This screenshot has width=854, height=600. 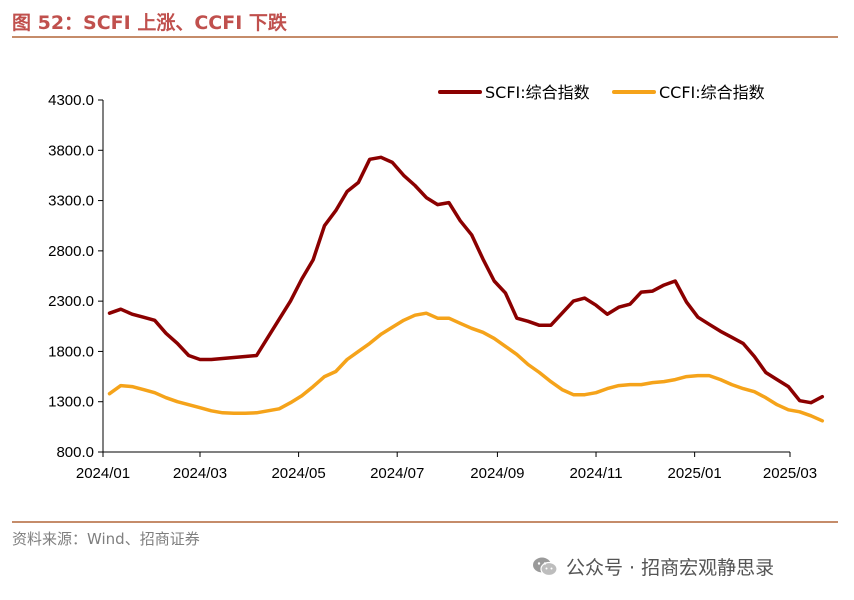 I want to click on watermark-text: 公众号 · 招商宏观静思录, so click(x=670, y=568).